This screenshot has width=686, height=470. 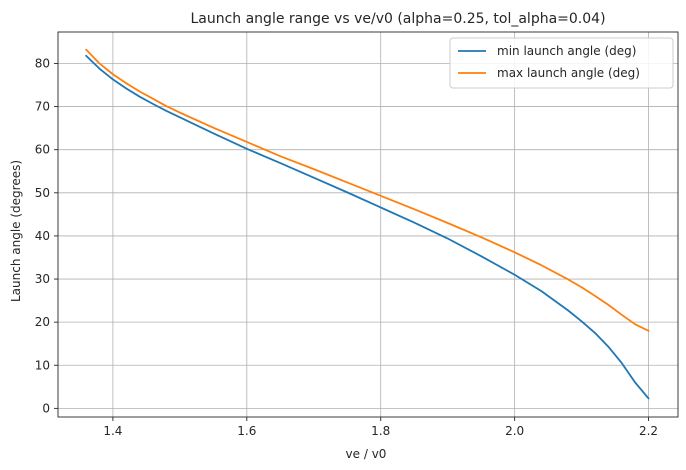 What do you see at coordinates (42, 193) in the screenshot?
I see `y-tick-label: 50` at bounding box center [42, 193].